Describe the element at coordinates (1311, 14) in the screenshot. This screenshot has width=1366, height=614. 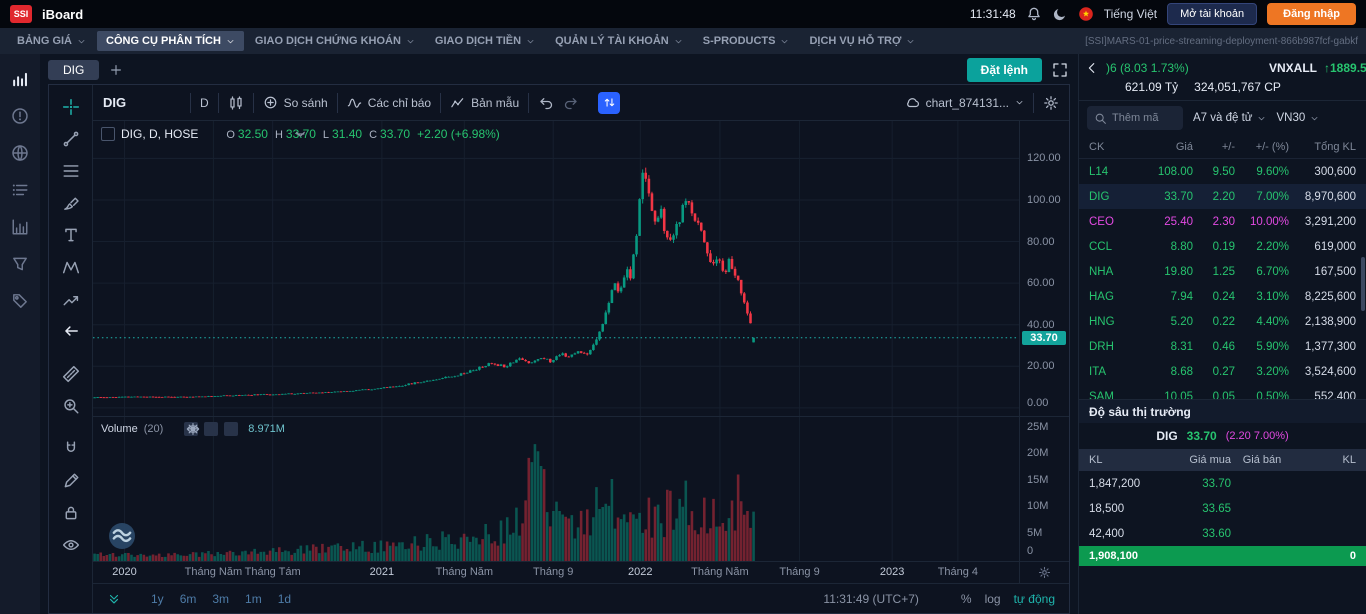
I see `login-button: Đăng nhập` at that location.